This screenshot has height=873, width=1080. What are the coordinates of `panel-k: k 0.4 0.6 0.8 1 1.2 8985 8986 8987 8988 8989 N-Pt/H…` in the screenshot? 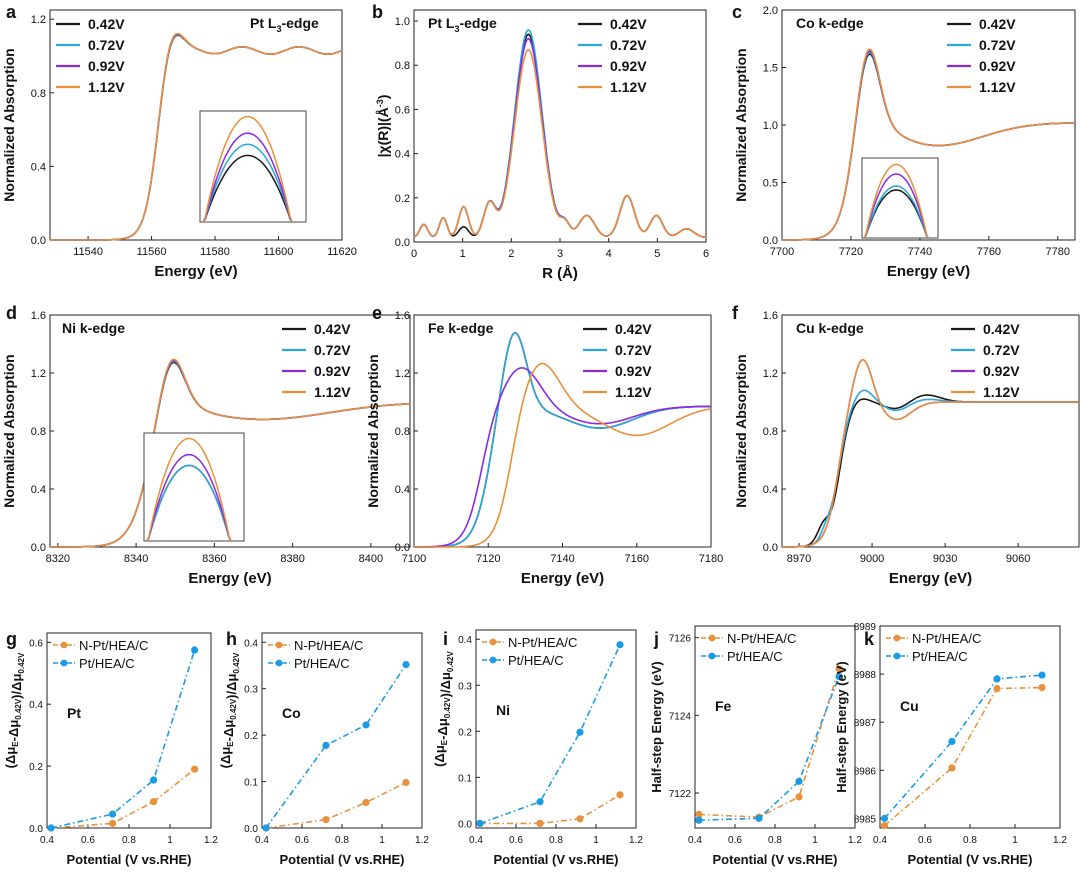 It's located at (950, 744).